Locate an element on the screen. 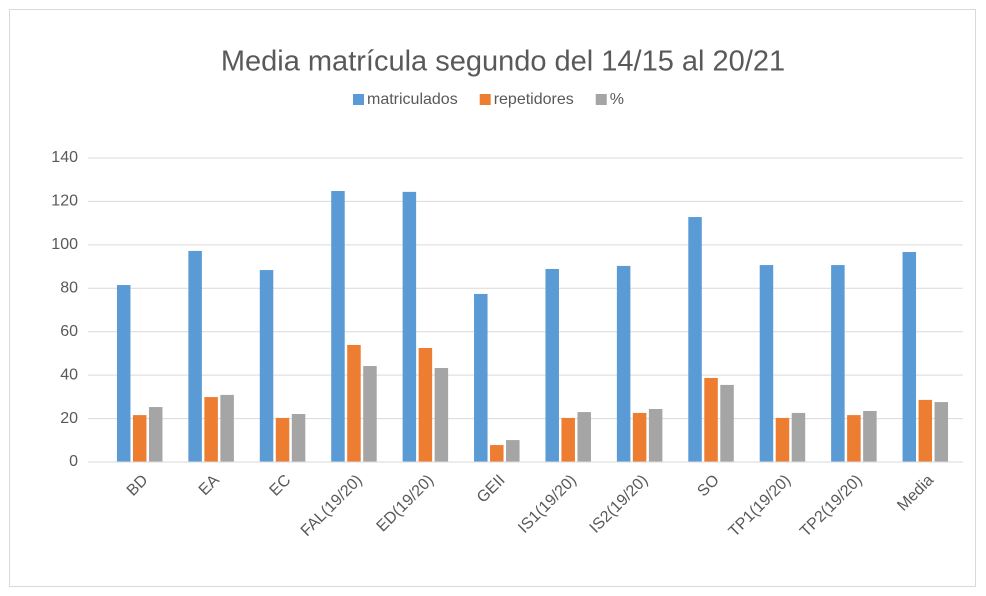 This screenshot has width=986, height=596. legend-label: repetidores is located at coordinates (534, 99).